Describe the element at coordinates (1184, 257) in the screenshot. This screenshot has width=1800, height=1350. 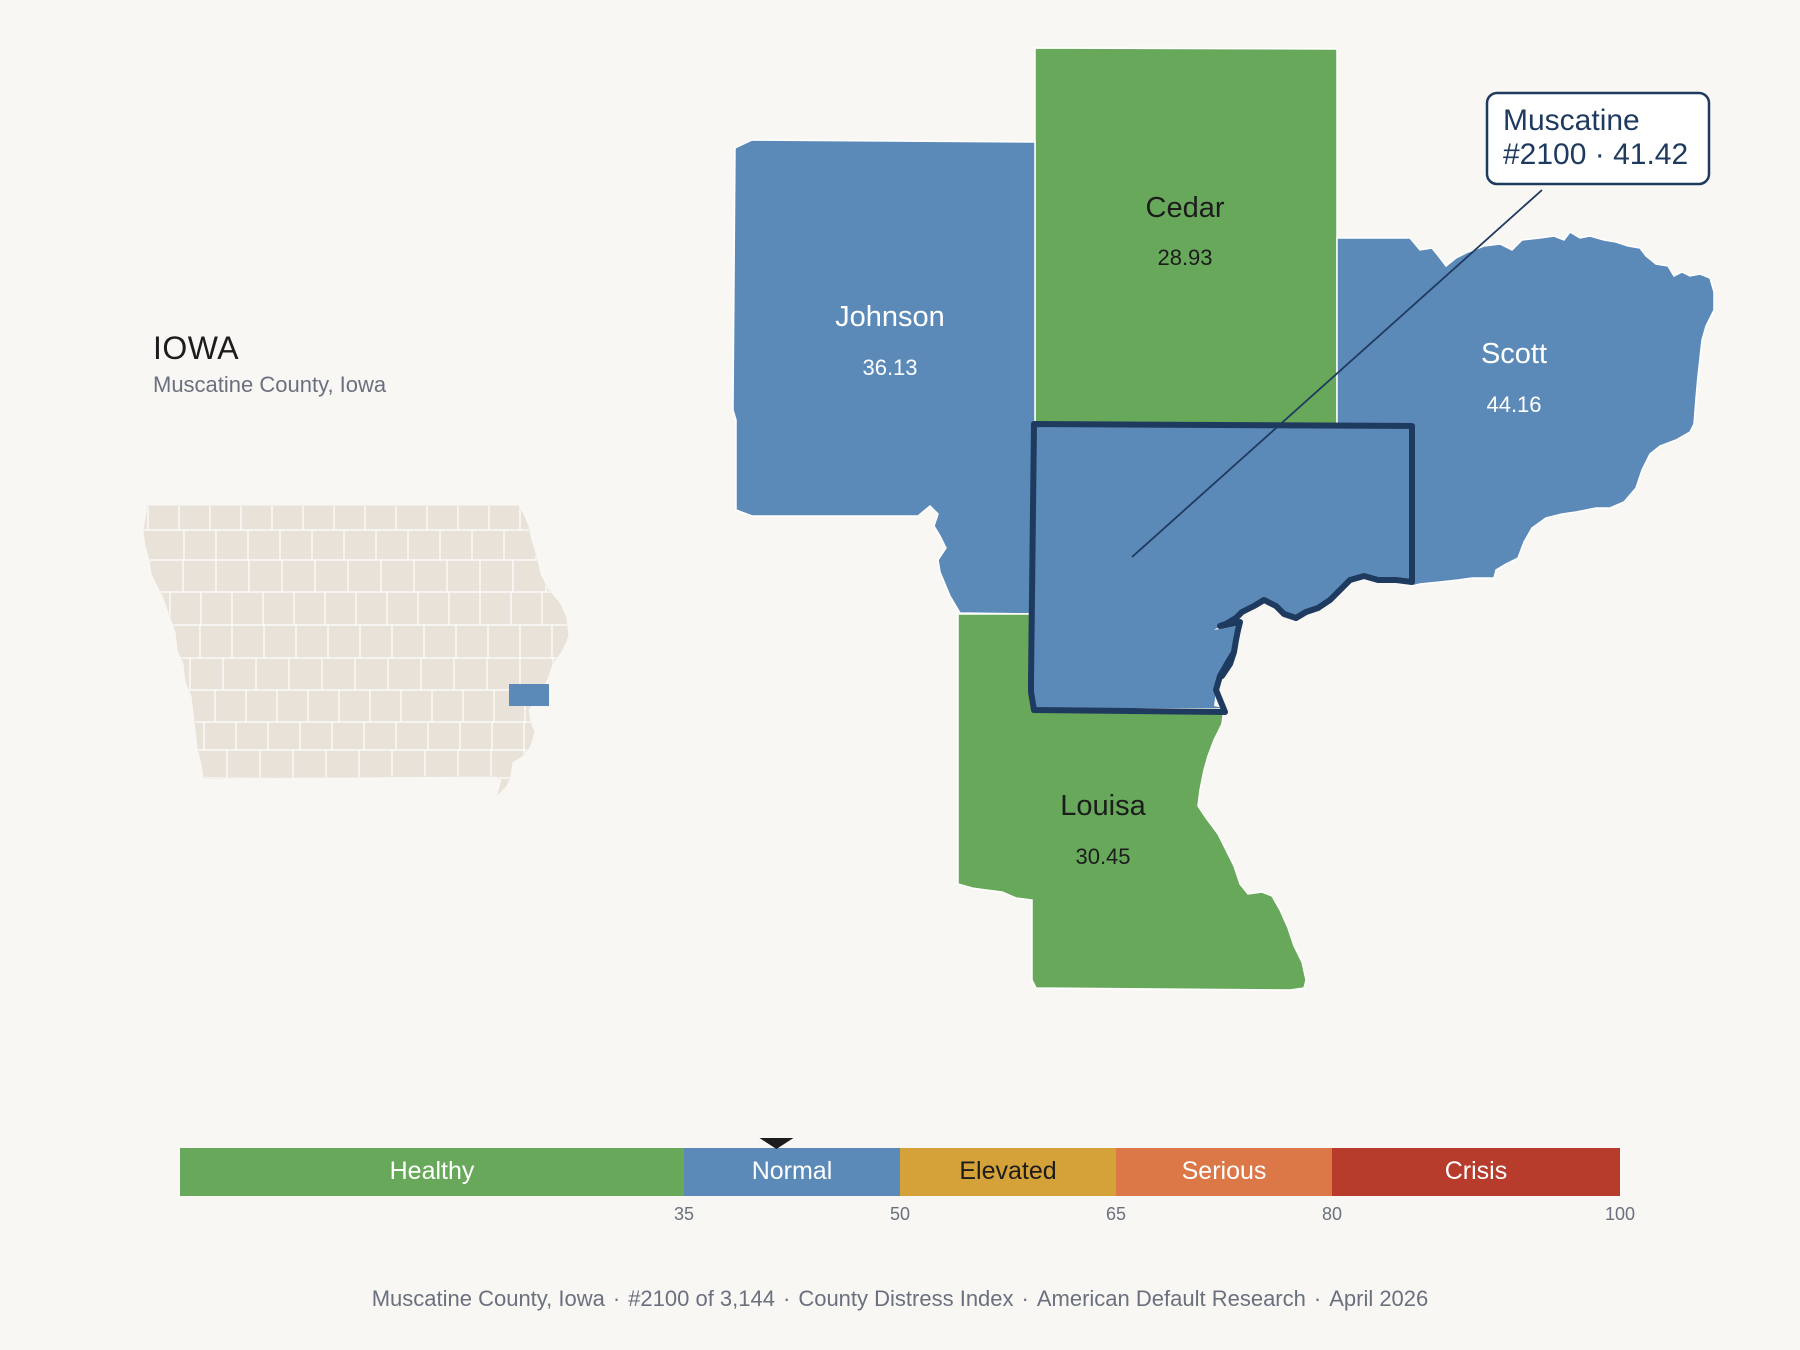
I see `county-value-cedar: 28.93` at that location.